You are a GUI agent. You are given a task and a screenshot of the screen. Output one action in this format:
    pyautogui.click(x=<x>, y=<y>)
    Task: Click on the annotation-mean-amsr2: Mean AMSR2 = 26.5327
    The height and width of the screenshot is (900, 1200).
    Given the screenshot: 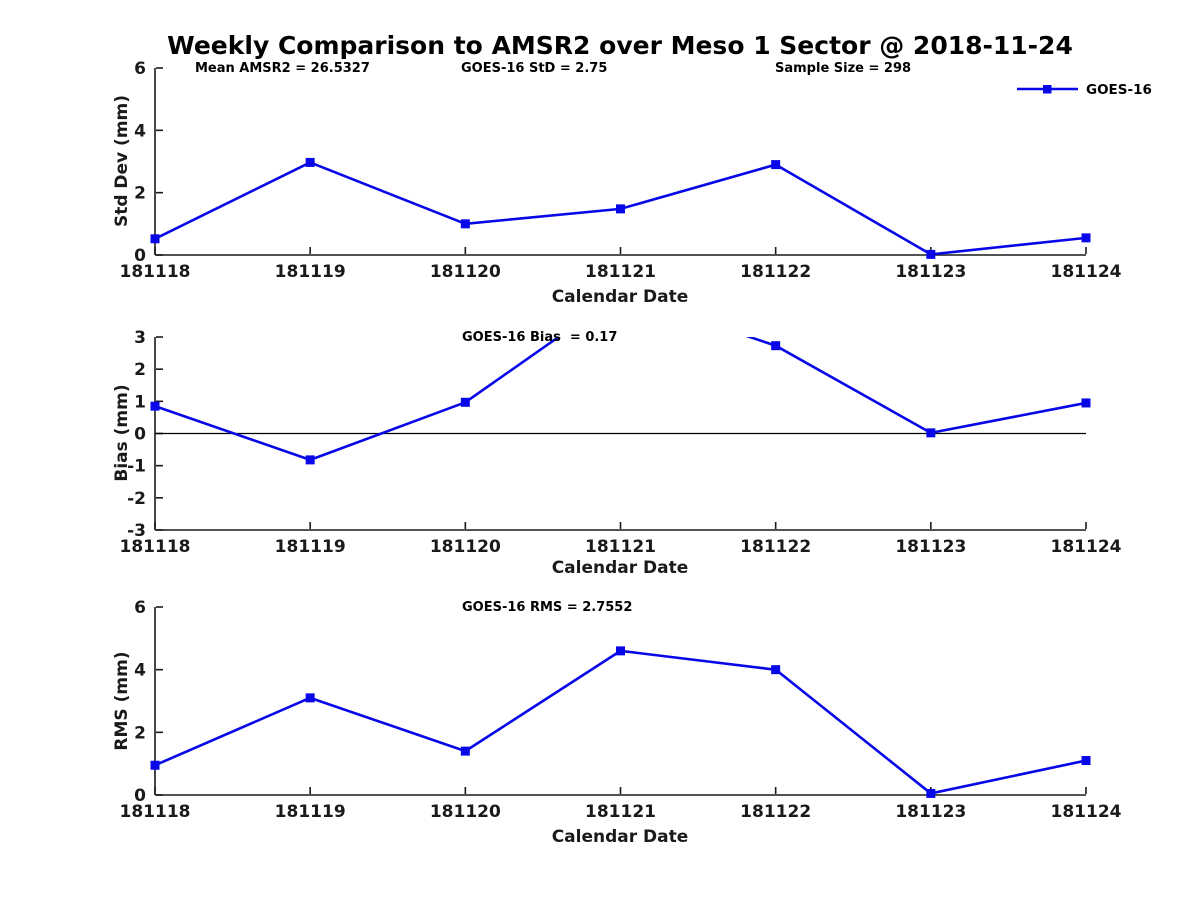 What is the action you would take?
    pyautogui.click(x=282, y=68)
    